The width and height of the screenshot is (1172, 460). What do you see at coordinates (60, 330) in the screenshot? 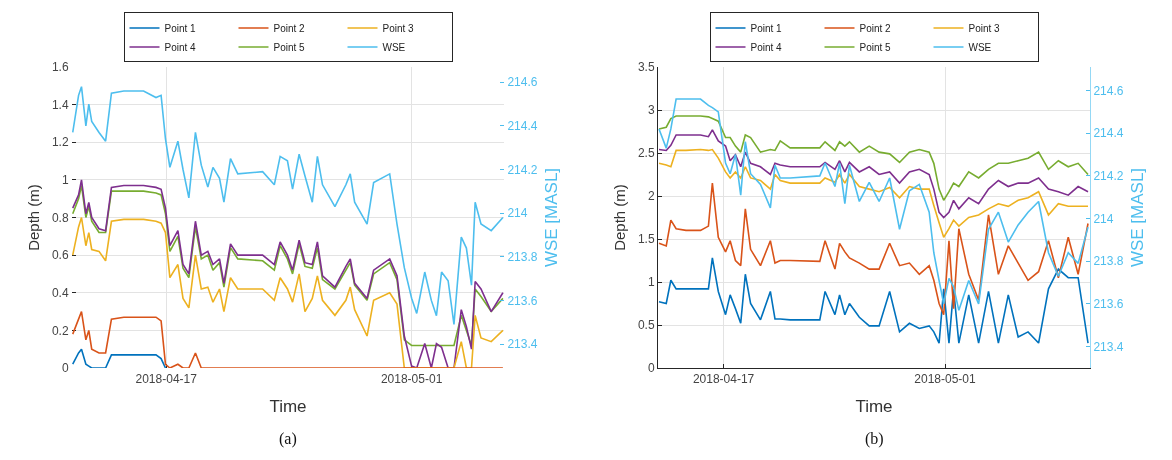
I see `y-tick-label: 0.2` at bounding box center [60, 330].